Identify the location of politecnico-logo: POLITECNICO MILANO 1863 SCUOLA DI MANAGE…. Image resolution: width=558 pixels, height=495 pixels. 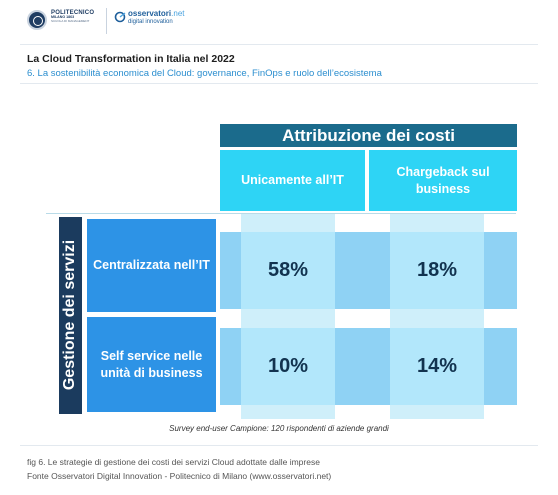
(72, 16).